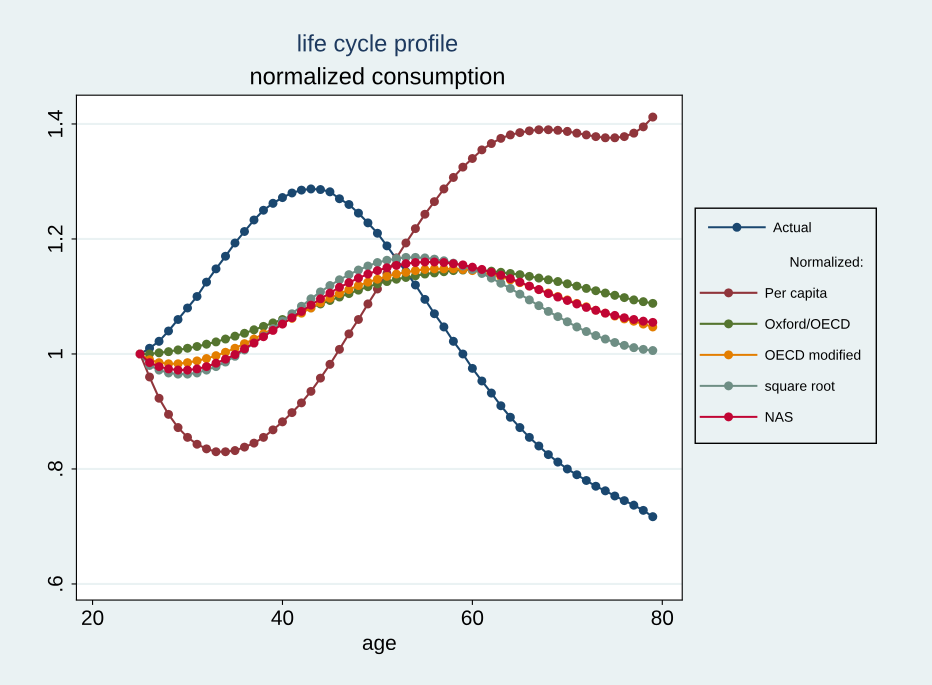 This screenshot has width=932, height=685. What do you see at coordinates (779, 417) in the screenshot?
I see `legend-label: NAS` at bounding box center [779, 417].